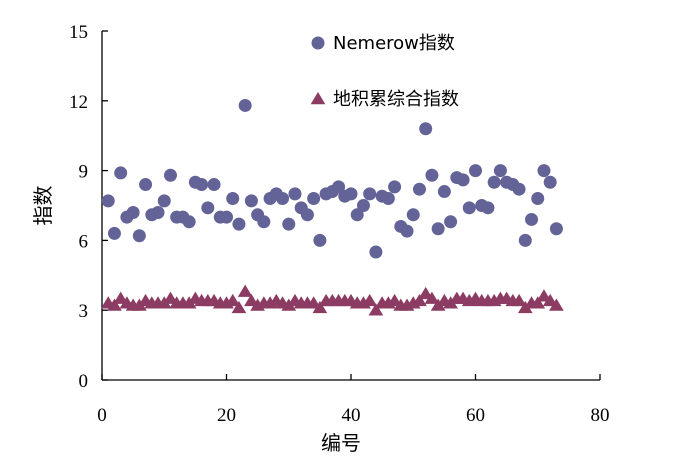  Describe the element at coordinates (341, 443) in the screenshot. I see `x-axis-label: 编号` at that location.